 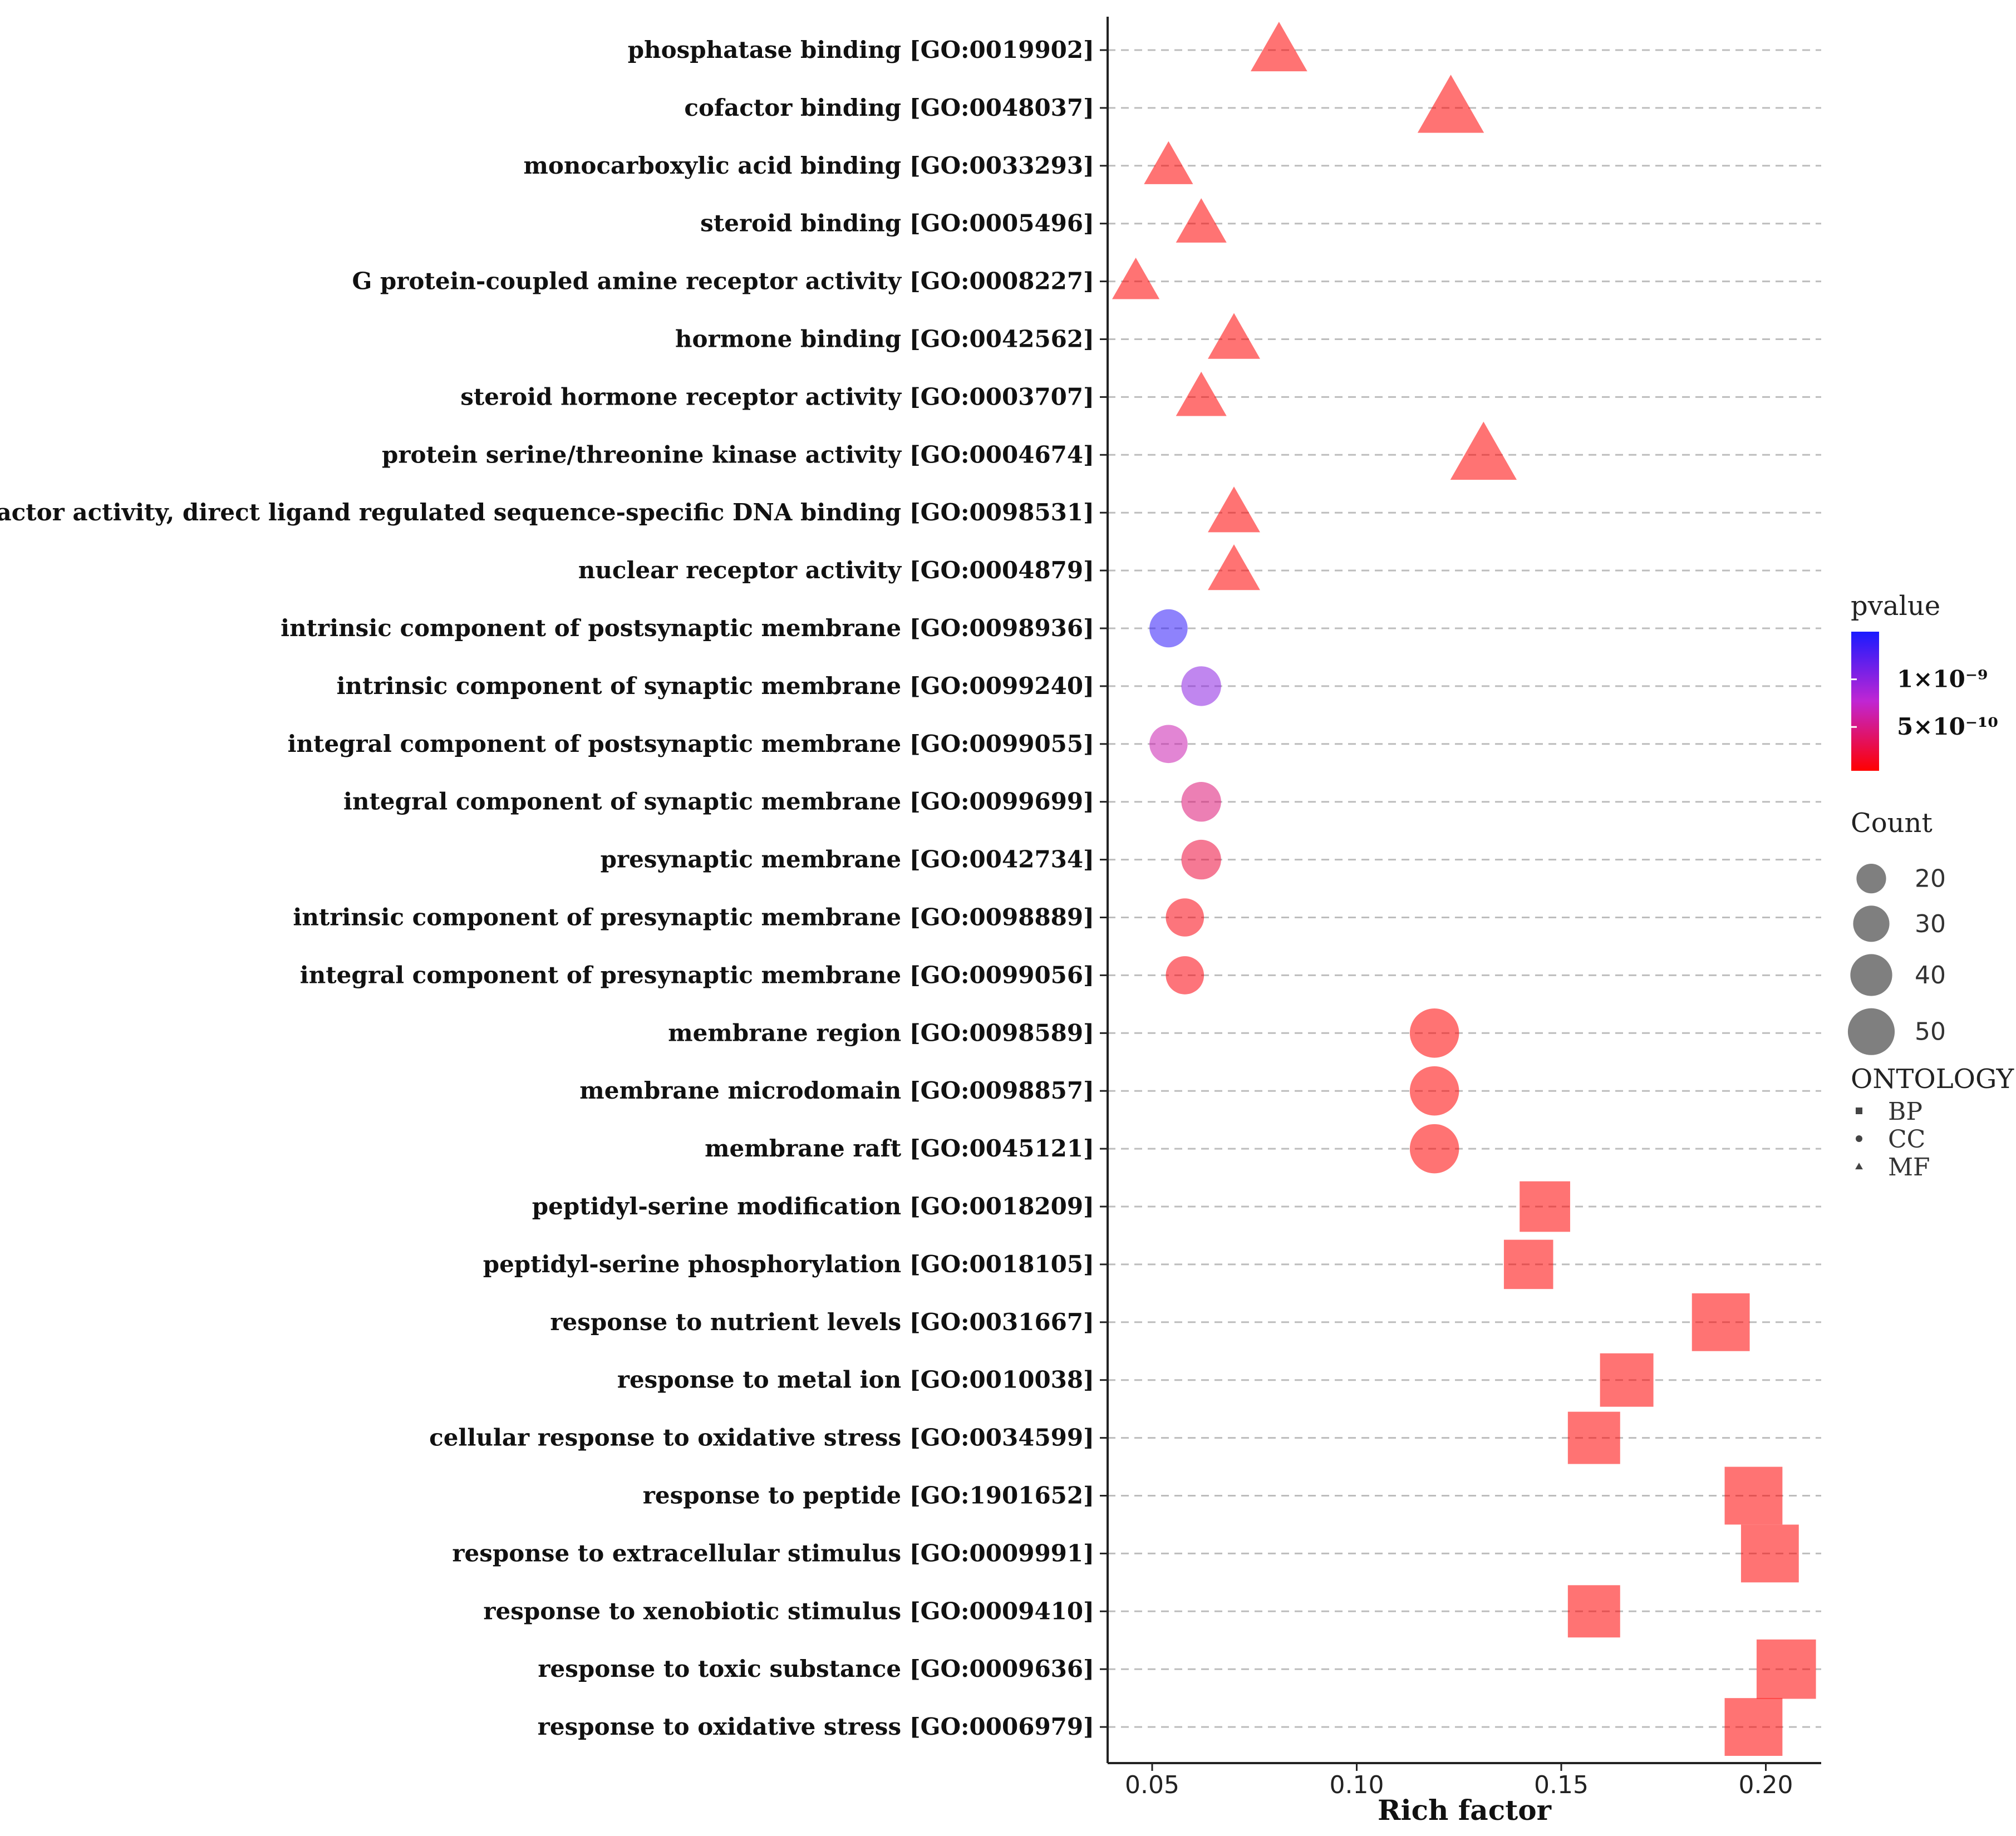 What do you see at coordinates (1859, 1110) in the screenshot?
I see `ontology-key-bp` at bounding box center [1859, 1110].